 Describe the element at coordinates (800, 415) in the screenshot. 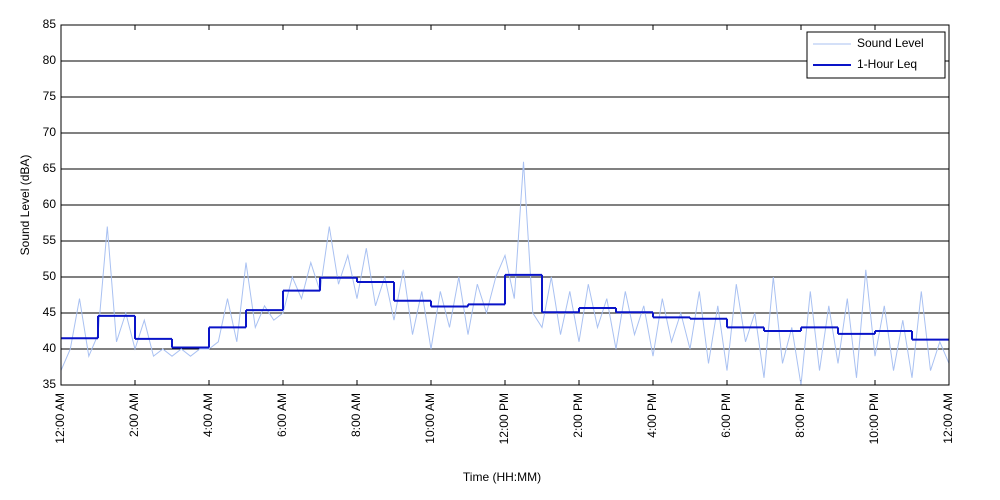

I see `x-tick-label: 8:00 PM` at that location.